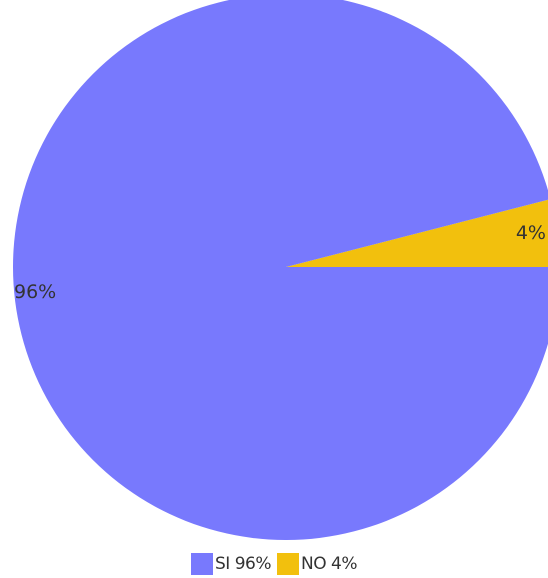 The height and width of the screenshot is (578, 548). What do you see at coordinates (35, 292) in the screenshot?
I see `slice-label-si: 96%` at bounding box center [35, 292].